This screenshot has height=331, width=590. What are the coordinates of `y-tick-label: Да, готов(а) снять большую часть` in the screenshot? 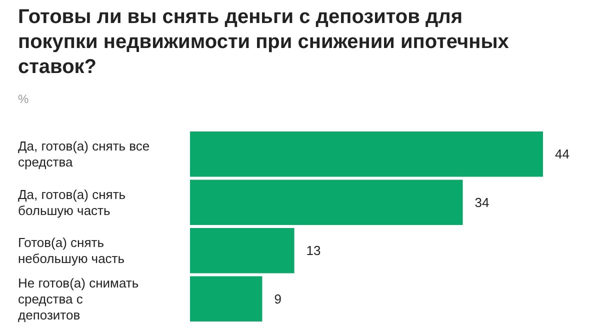 It's located at (74, 202).